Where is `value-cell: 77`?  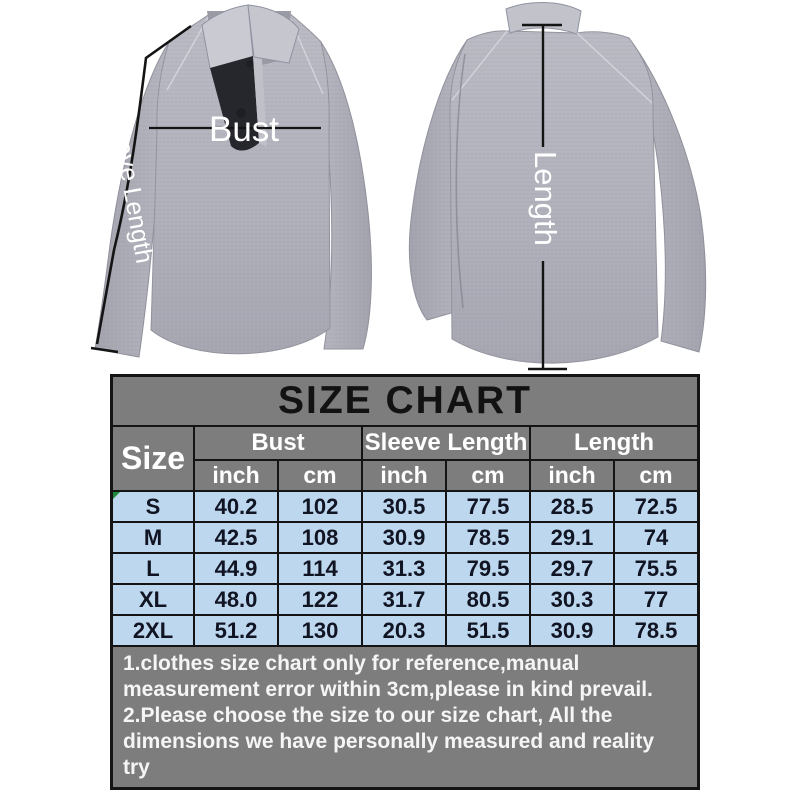 value-cell: 77 is located at coordinates (656, 599).